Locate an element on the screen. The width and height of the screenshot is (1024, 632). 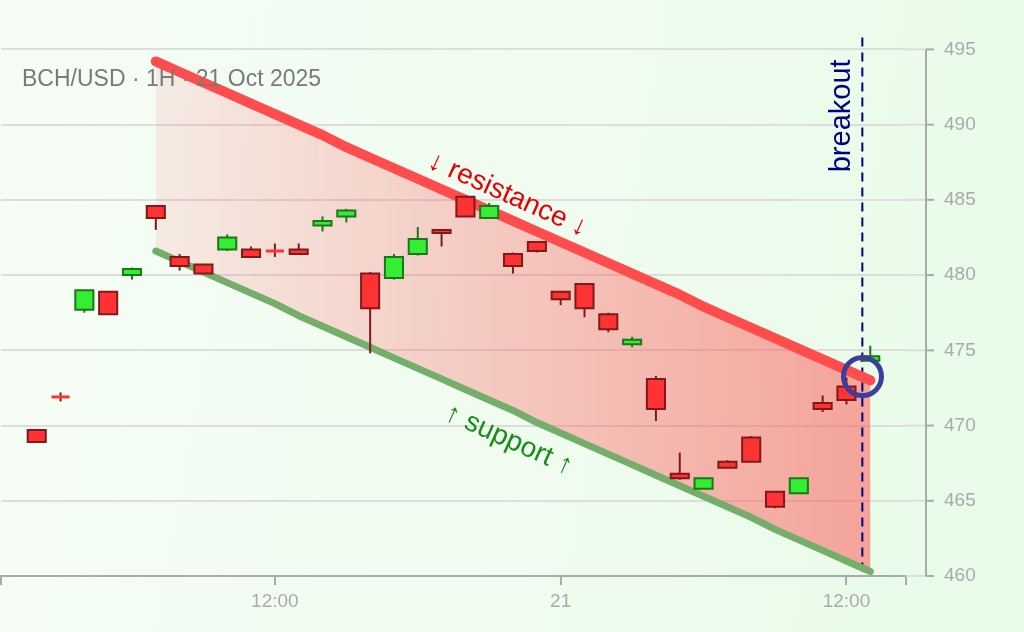
y-tick-label: 490 is located at coordinates (960, 123).